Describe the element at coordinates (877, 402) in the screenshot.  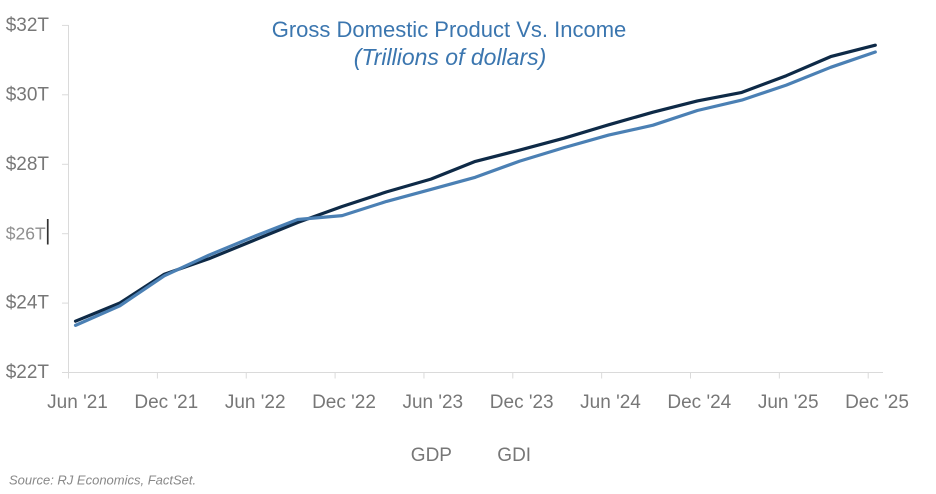
I see `svg-text: Dec '25` at that location.